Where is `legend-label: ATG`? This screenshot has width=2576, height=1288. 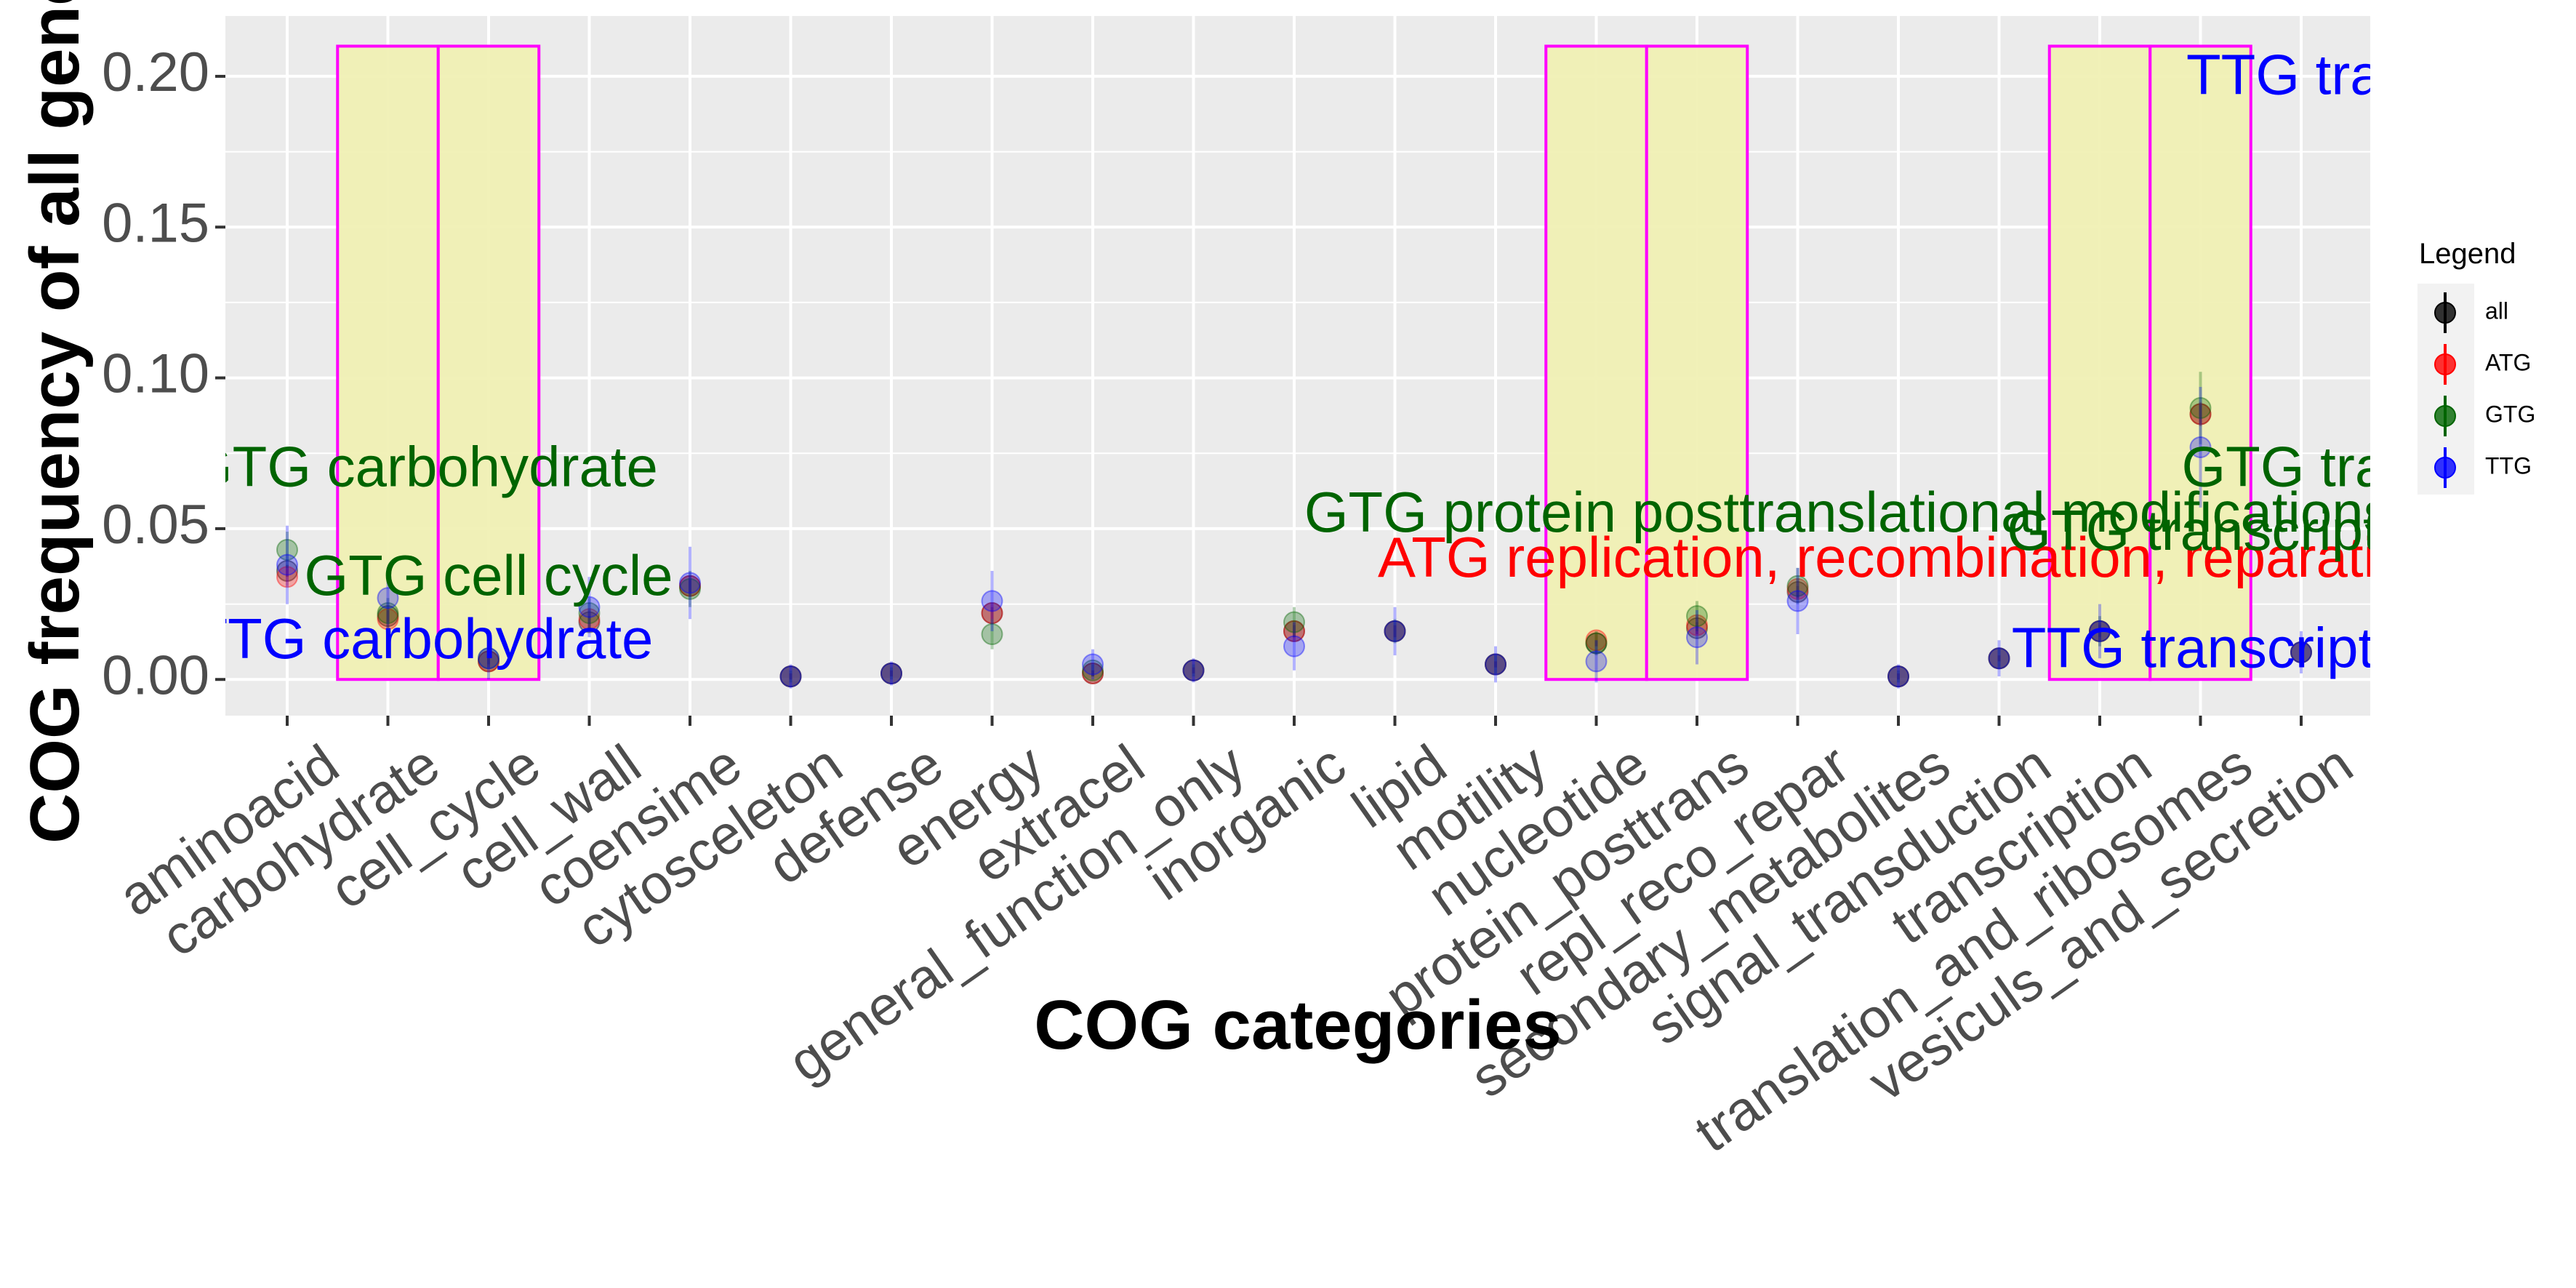
legend-label: ATG is located at coordinates (2508, 362).